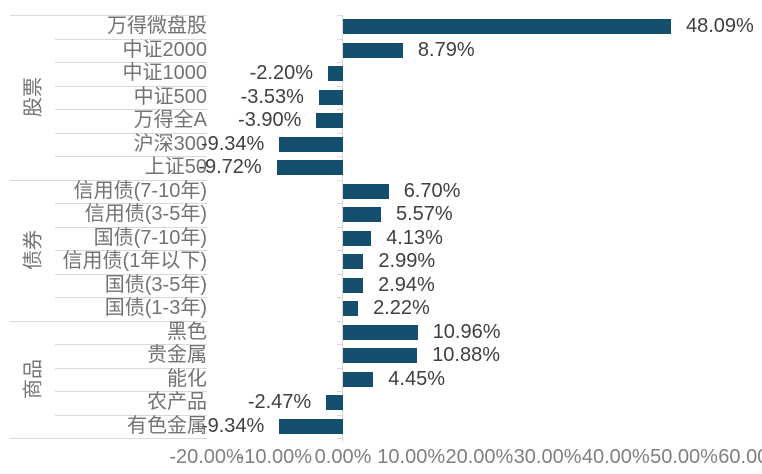  I want to click on category-label: 中证500, so click(170, 96).